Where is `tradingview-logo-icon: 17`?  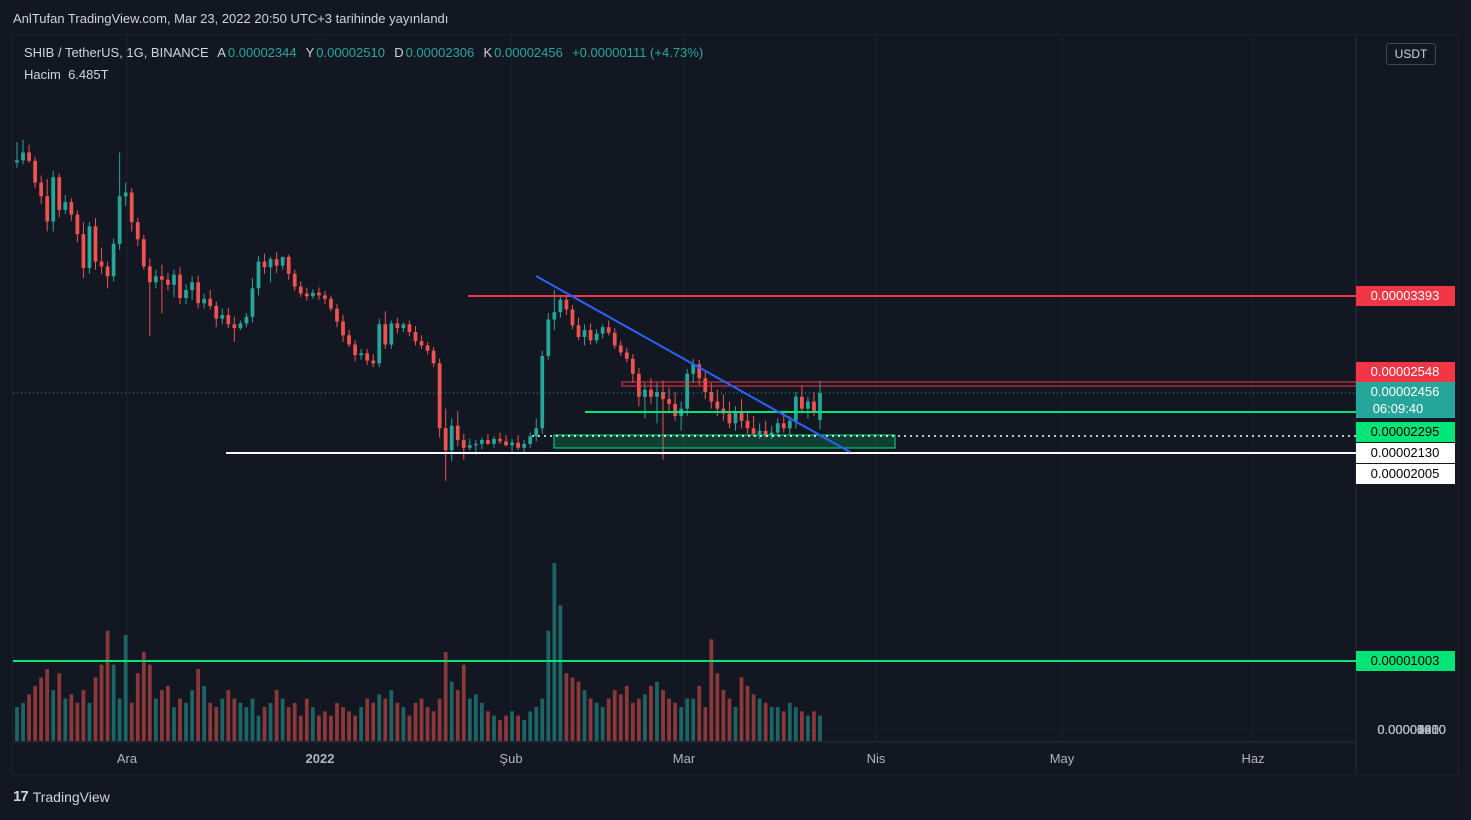
tradingview-logo-icon: 17 is located at coordinates (21, 796).